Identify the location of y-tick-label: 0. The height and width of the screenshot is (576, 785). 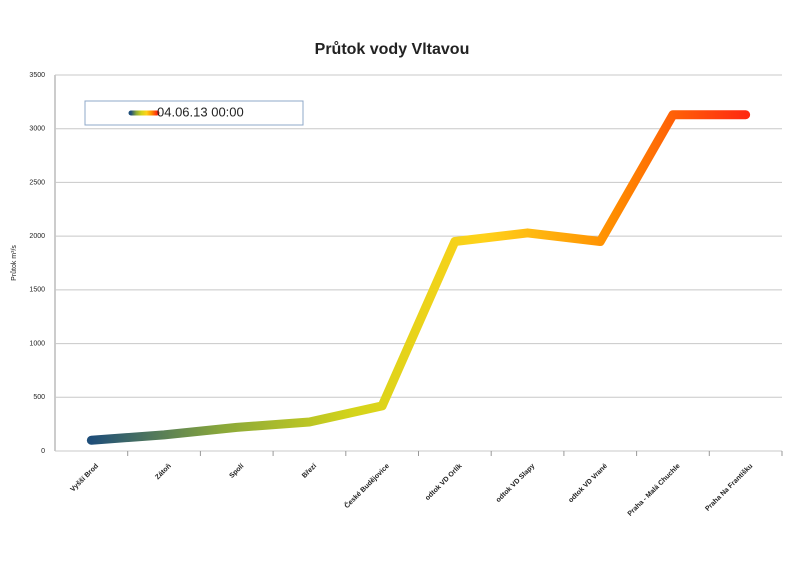
(43, 451).